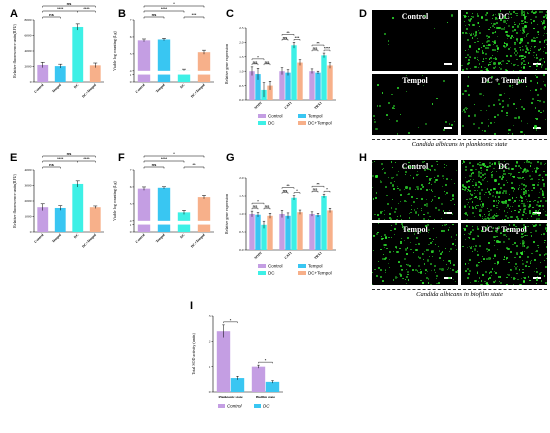 The image size is (550, 433). Describe the element at coordinates (14, 200) in the screenshot. I see `y-axis-title: Relative fluorescence units(RFU)` at that location.